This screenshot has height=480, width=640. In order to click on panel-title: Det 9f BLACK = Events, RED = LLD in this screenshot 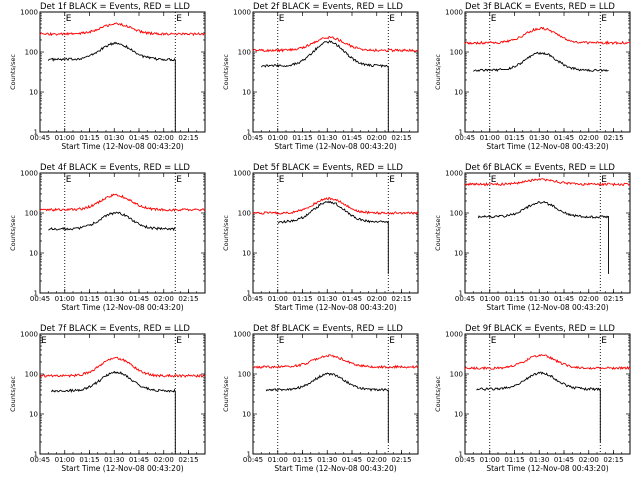, I will do `click(540, 329)`.